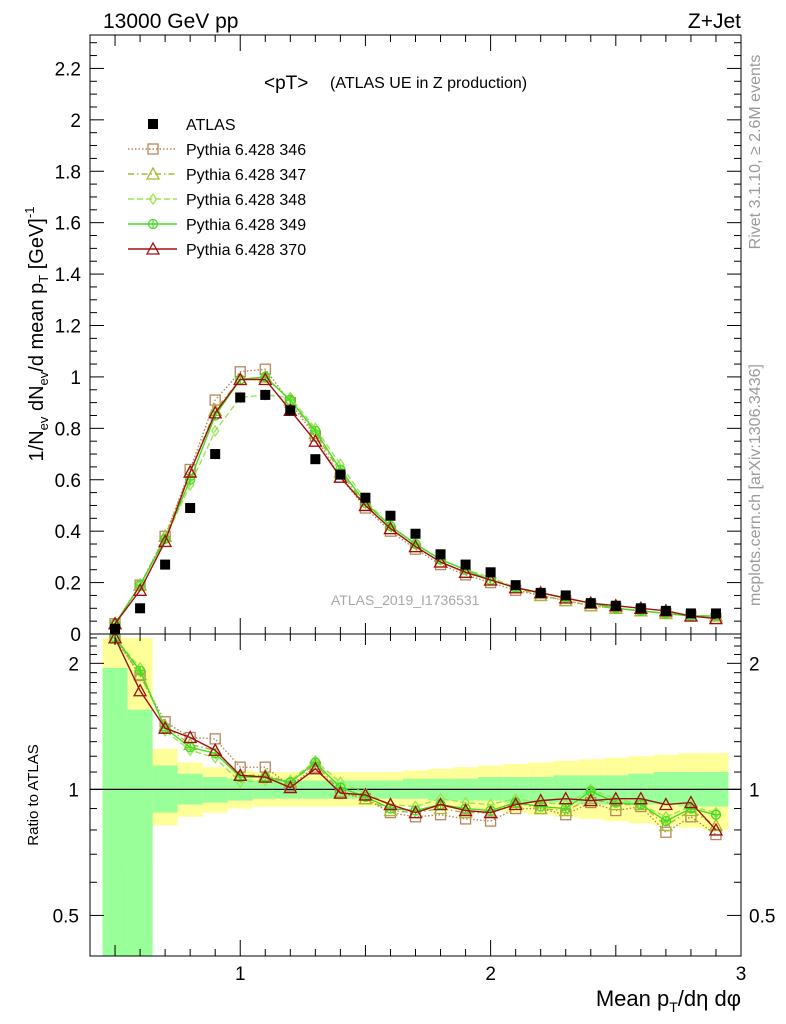 Image resolution: width=786 pixels, height=1024 pixels. Describe the element at coordinates (68, 584) in the screenshot. I see `y-tick-label: 0.2` at that location.